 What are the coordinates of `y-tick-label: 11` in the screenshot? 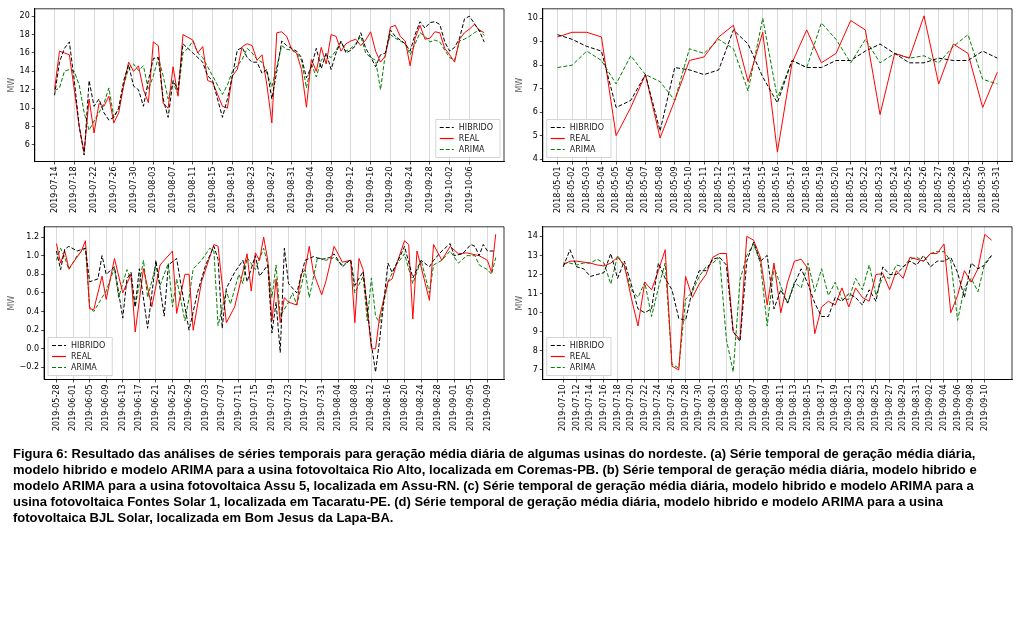 It's located at (532, 293).